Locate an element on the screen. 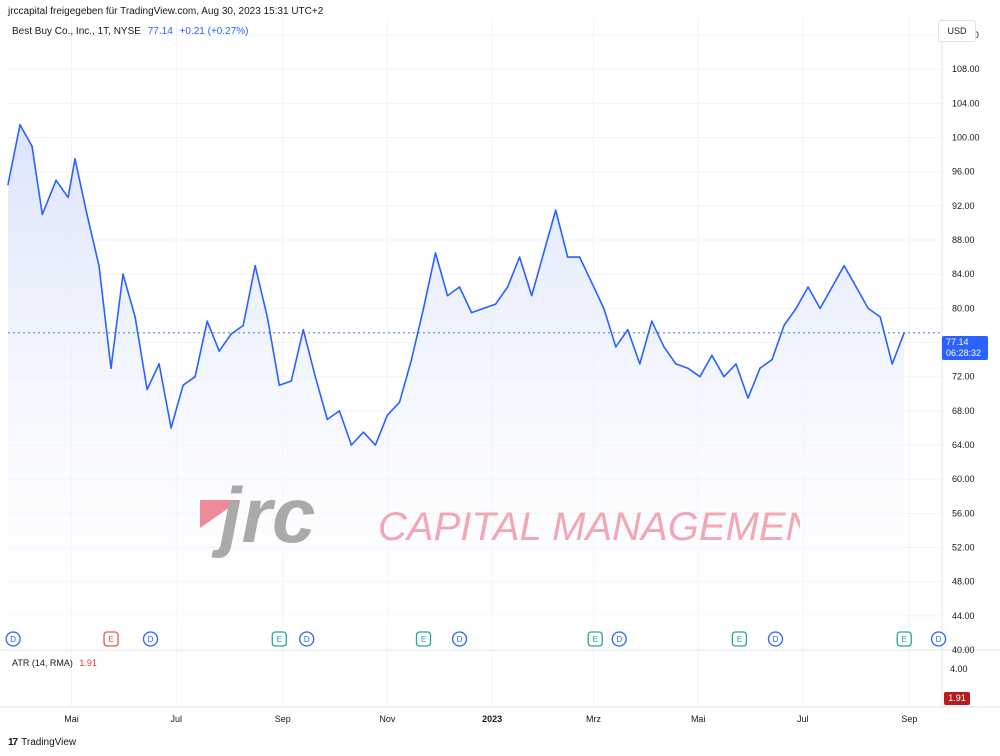  x-tick-label: Mai is located at coordinates (698, 719).